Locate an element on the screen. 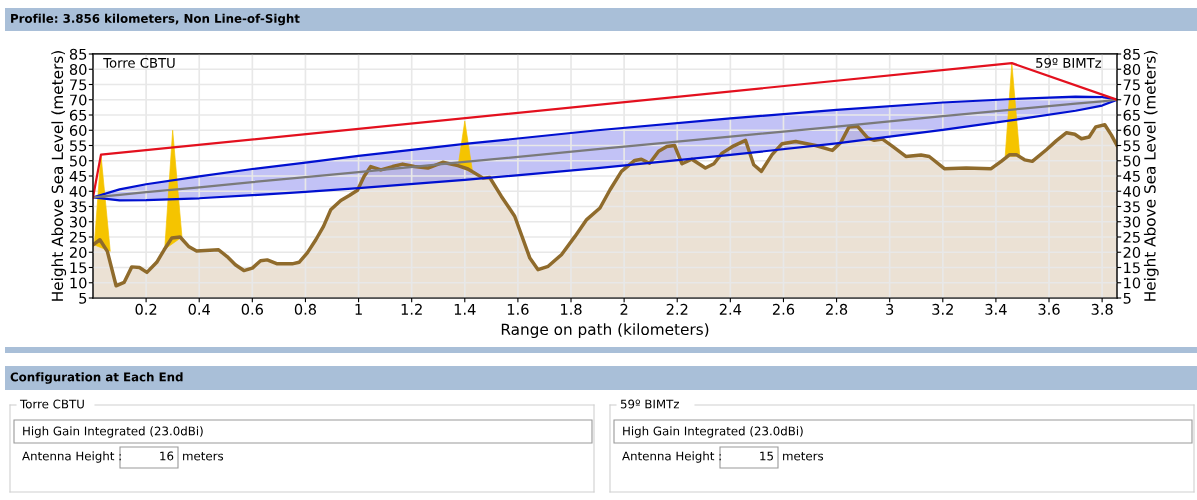 The width and height of the screenshot is (1197, 500). y2-axis-title: Height Above Sea Level (meters) is located at coordinates (1151, 176).